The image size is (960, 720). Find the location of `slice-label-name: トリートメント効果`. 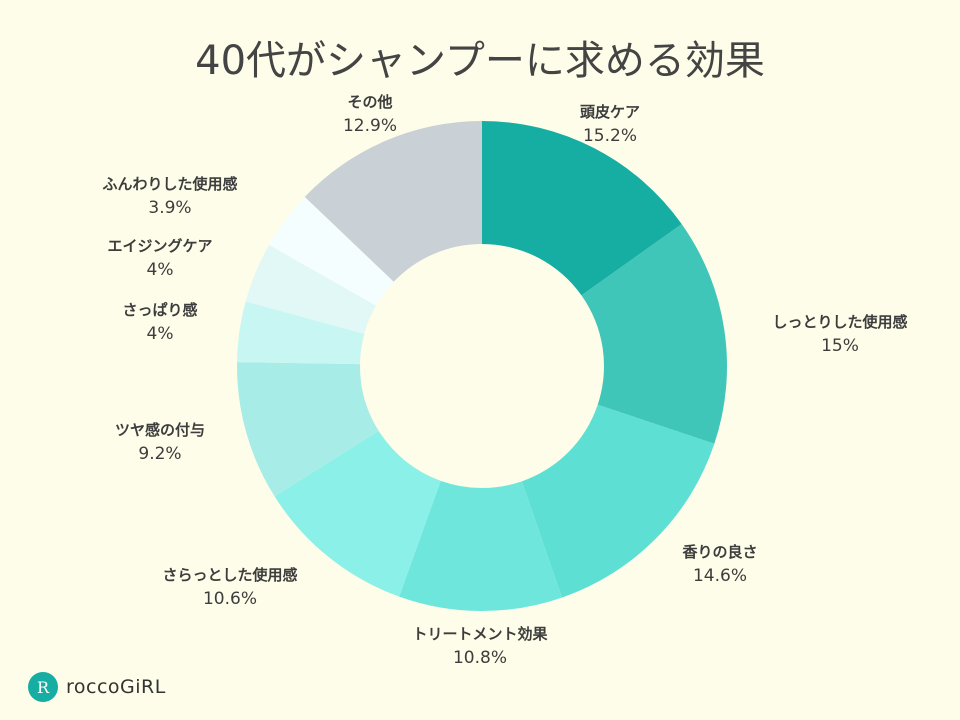

slice-label-name: トリートメント効果 is located at coordinates (480, 634).